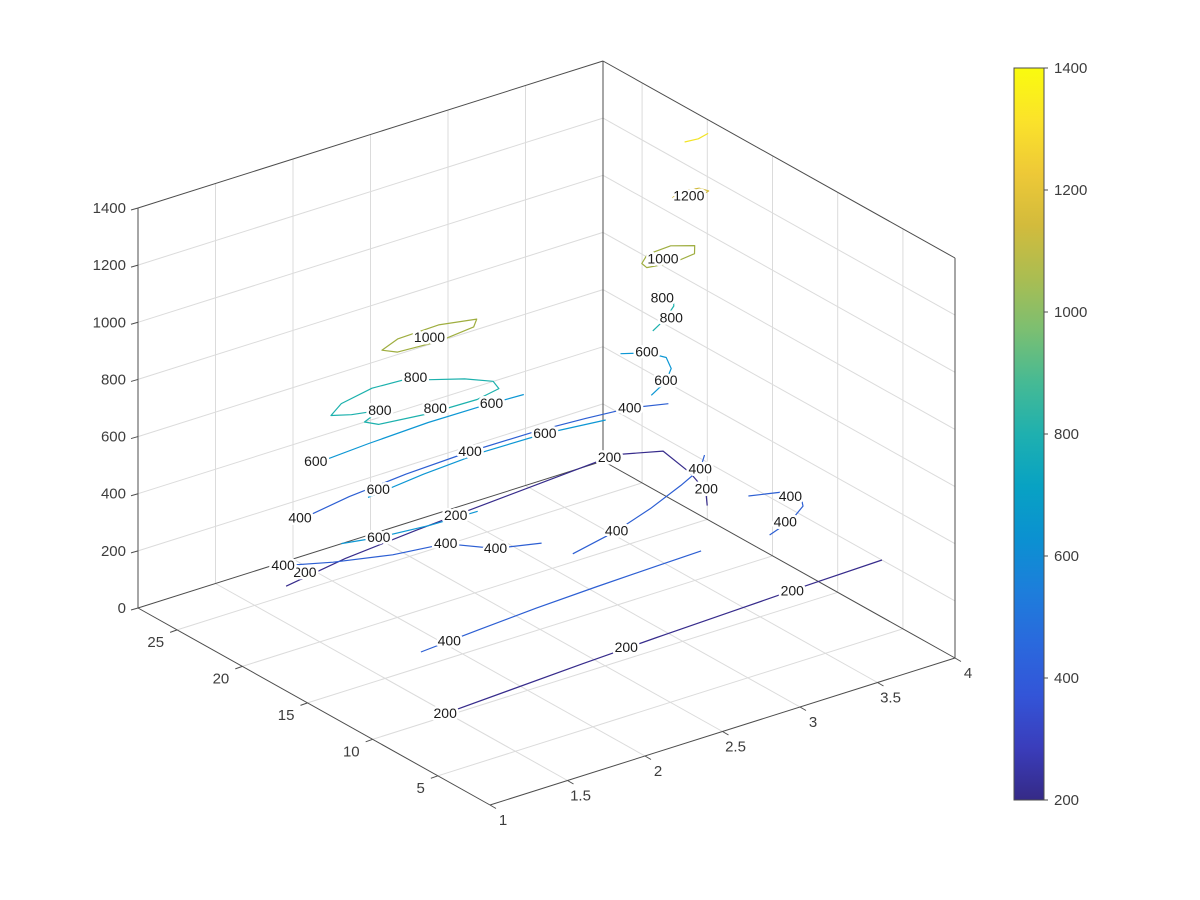 The image size is (1200, 900). What do you see at coordinates (113, 494) in the screenshot?
I see `z-tick-label: 400` at bounding box center [113, 494].